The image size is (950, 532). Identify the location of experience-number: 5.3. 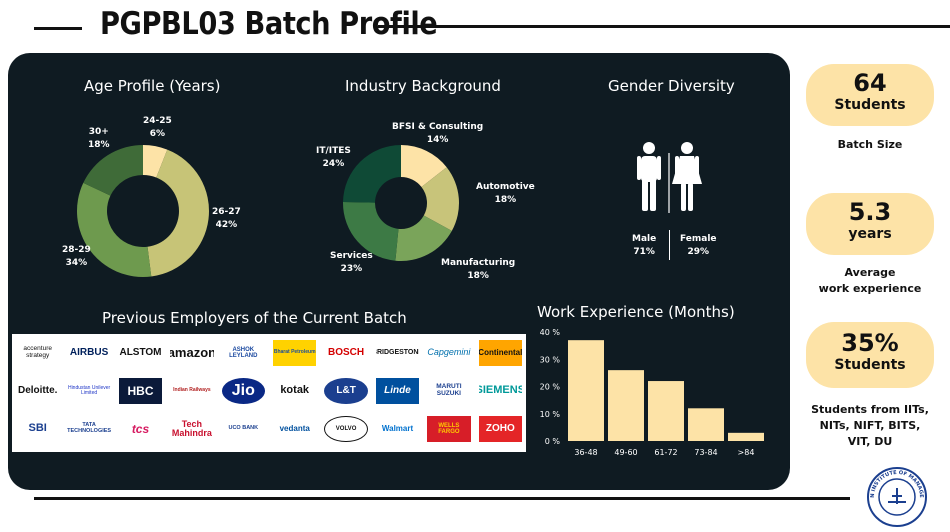
(870, 212).